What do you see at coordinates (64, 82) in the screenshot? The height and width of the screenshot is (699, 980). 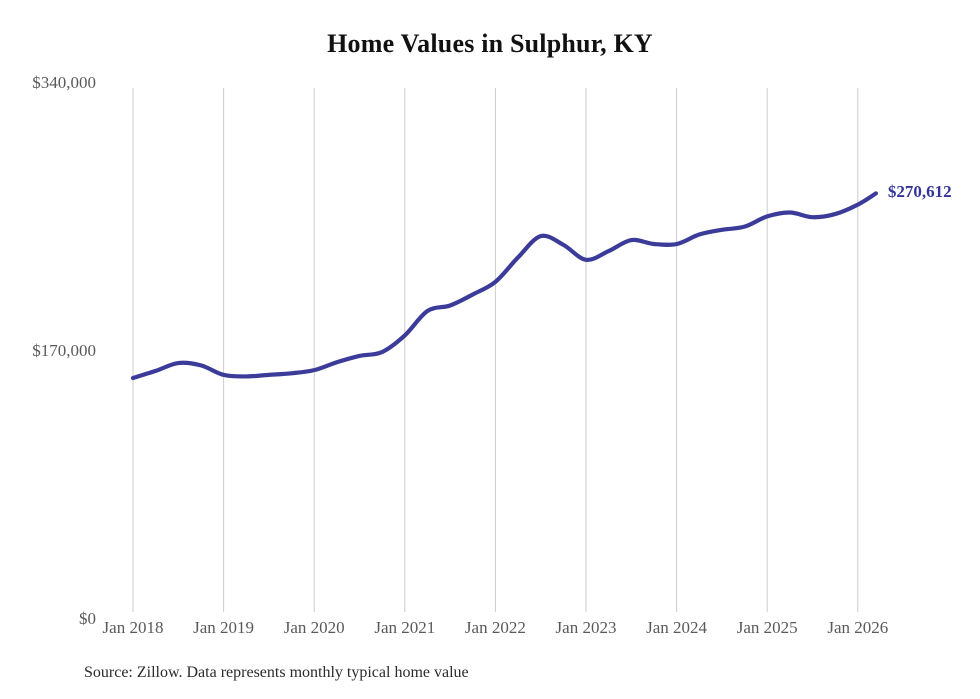 I see `y-axis-tick-label: $340,000` at bounding box center [64, 82].